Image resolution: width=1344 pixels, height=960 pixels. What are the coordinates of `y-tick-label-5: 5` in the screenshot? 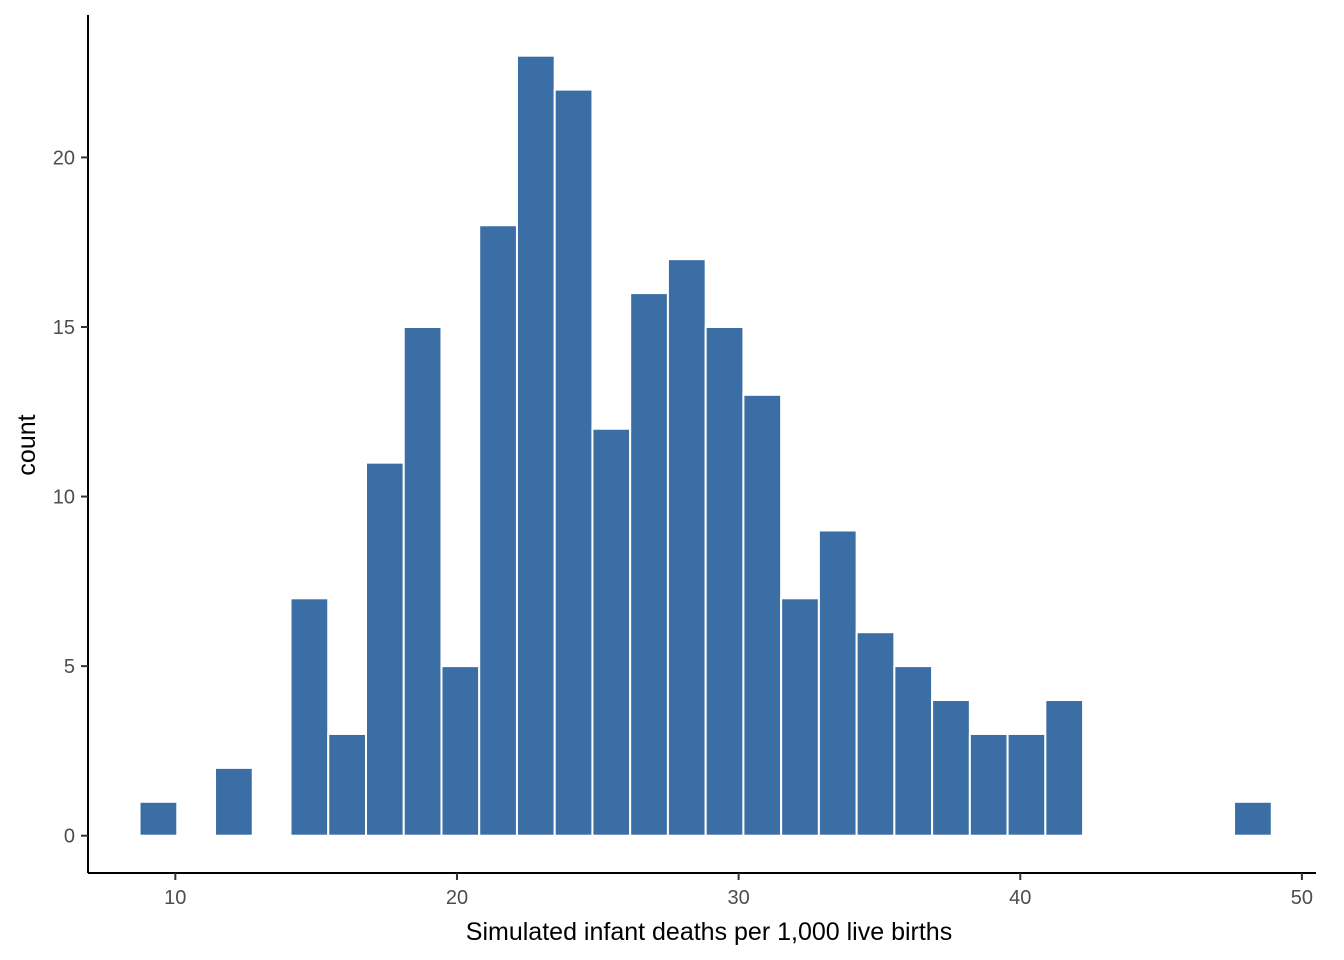 It's located at (69, 667).